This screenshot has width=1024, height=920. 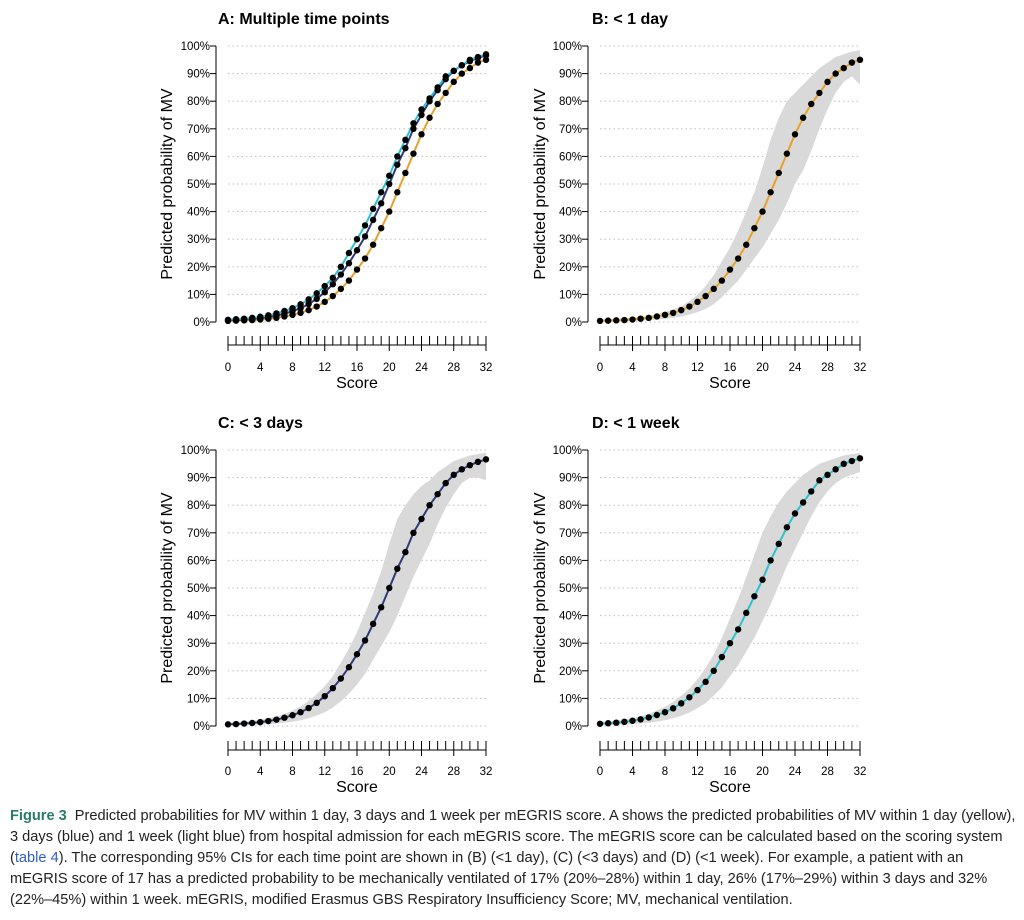 I want to click on table-4-link: table 4, so click(x=36, y=858).